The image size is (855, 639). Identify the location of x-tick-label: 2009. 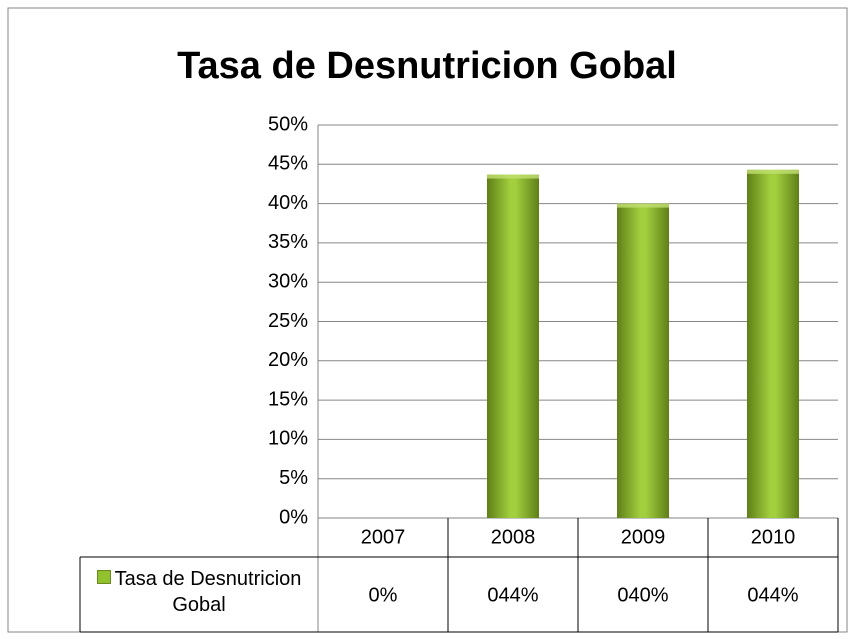
(643, 537).